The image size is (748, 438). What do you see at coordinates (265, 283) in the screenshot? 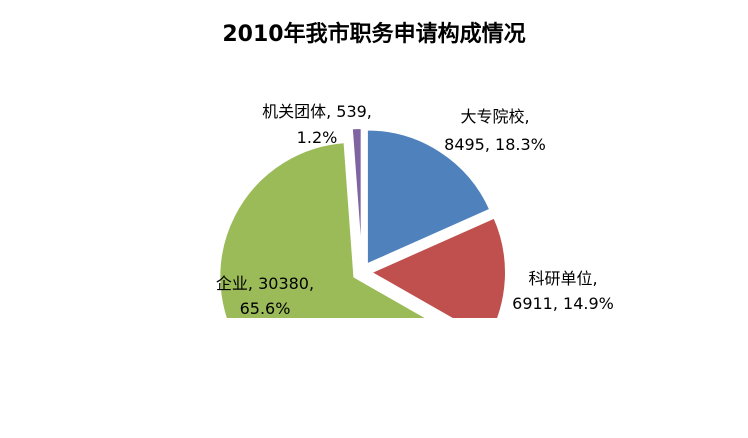
I see `label-qiye-line1: 企业, 30380,` at bounding box center [265, 283].